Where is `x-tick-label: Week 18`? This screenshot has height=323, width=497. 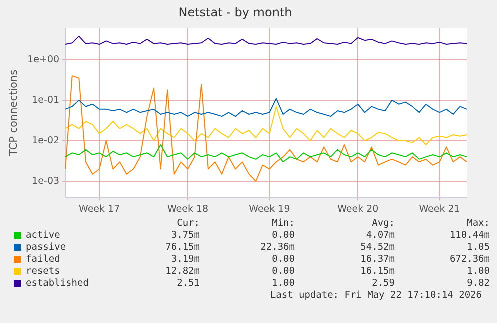
x-tick-label: Week 18 is located at coordinates (188, 209).